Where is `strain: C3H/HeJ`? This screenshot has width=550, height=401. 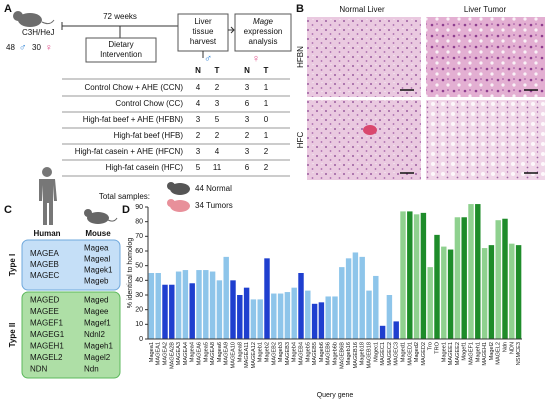 strain: C3H/HeJ is located at coordinates (38, 32).